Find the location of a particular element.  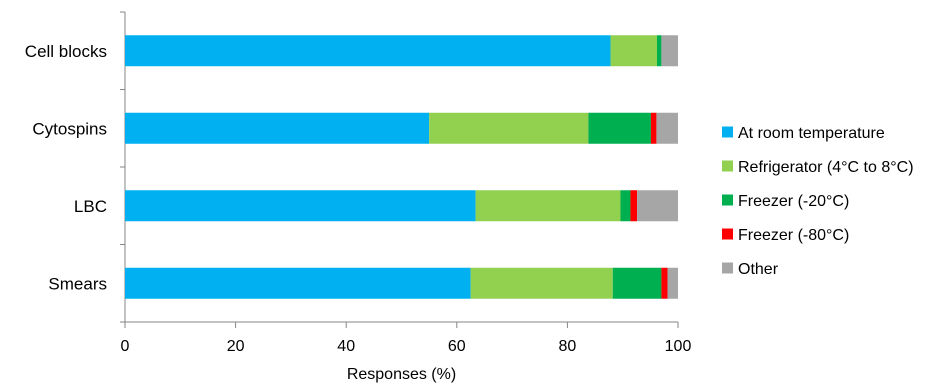

legend-label: Freezer (-80°C) is located at coordinates (793, 235).